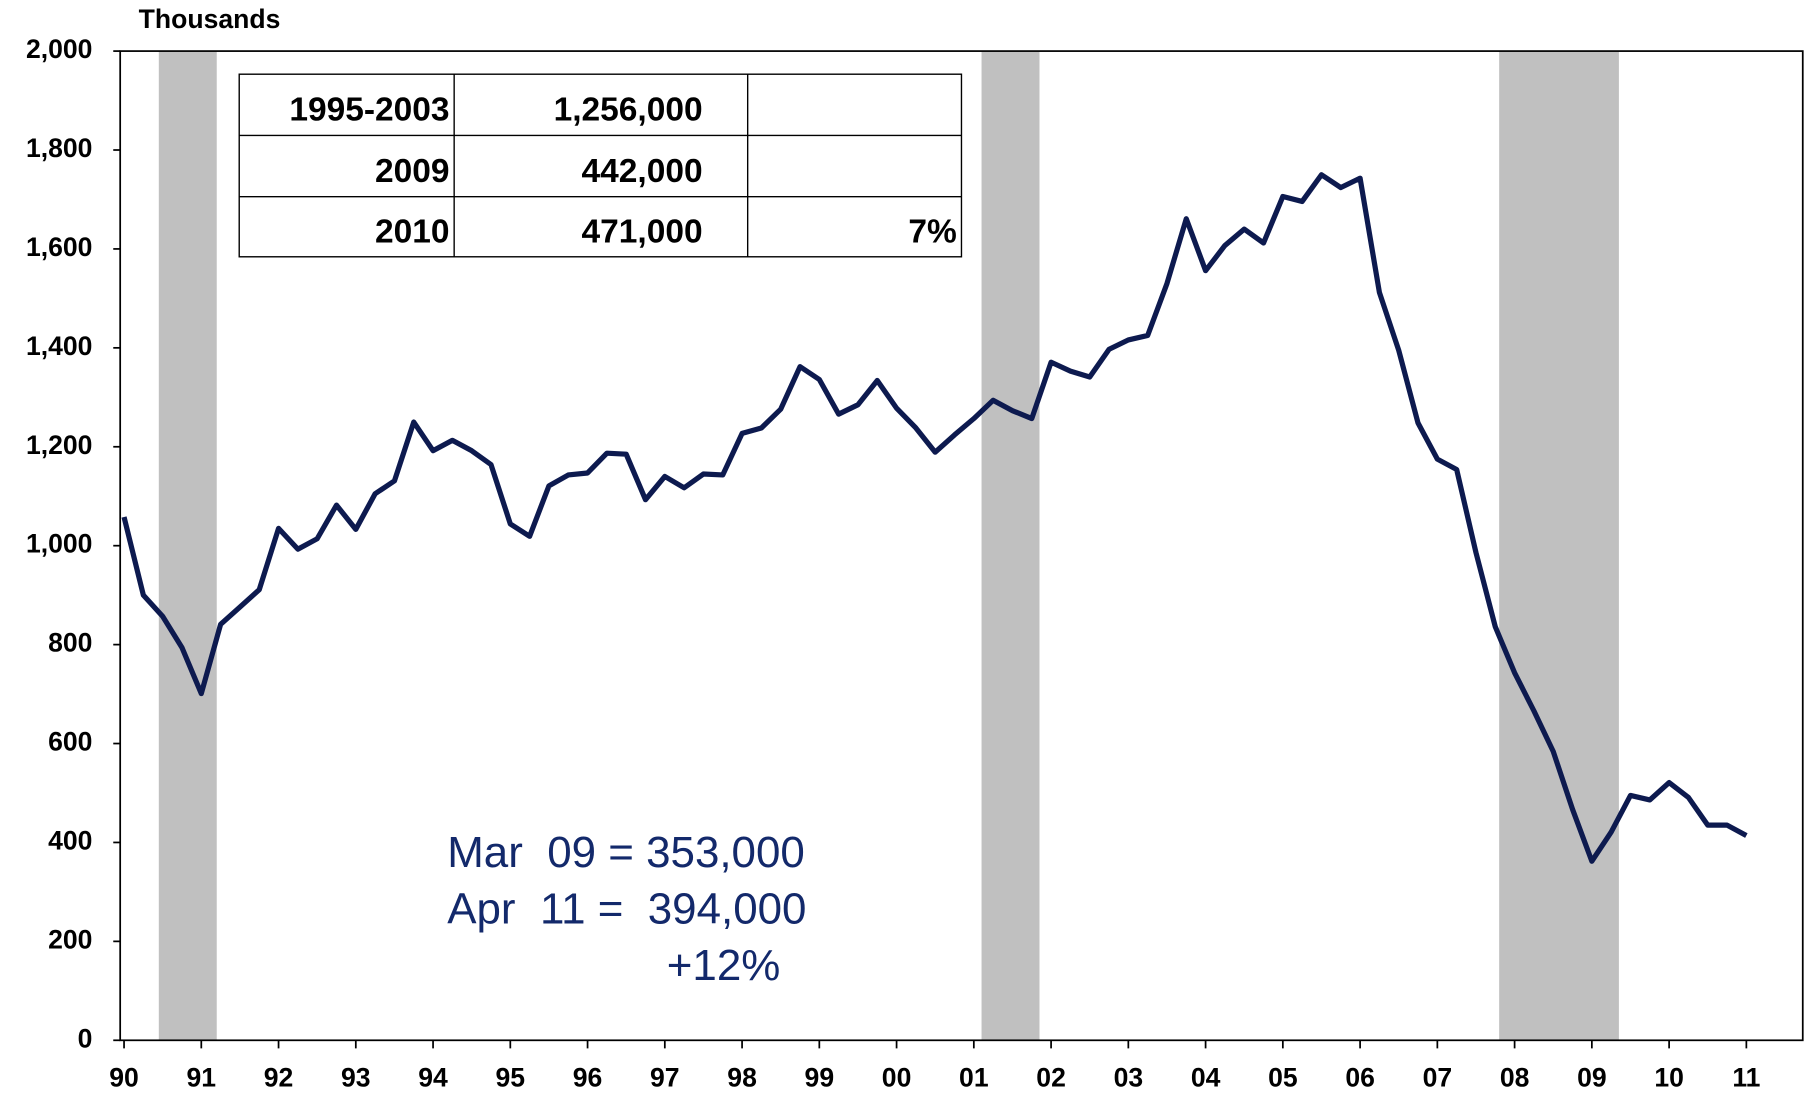  I want to click on table-bg, so click(600, 165).